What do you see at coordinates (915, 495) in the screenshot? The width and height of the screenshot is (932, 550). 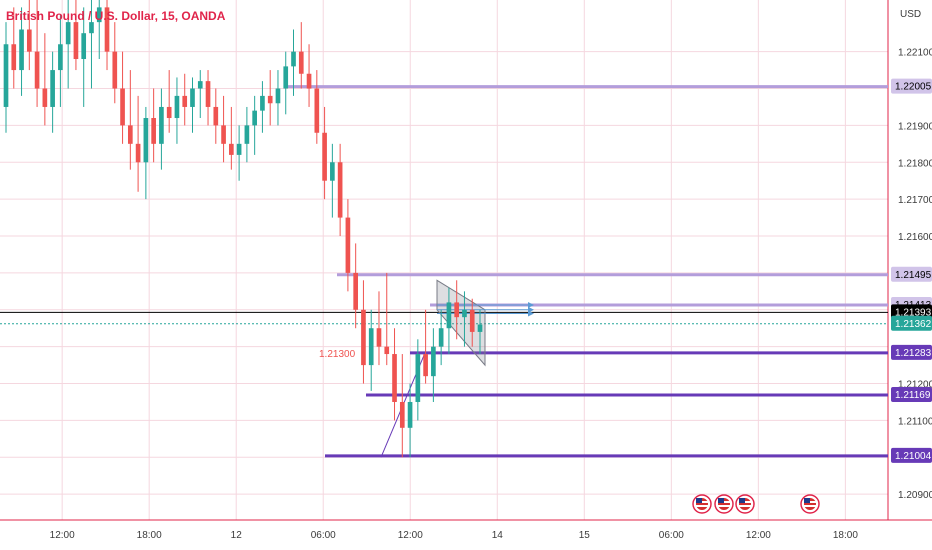 I see `price-tick-label: 1.20900` at bounding box center [915, 495].